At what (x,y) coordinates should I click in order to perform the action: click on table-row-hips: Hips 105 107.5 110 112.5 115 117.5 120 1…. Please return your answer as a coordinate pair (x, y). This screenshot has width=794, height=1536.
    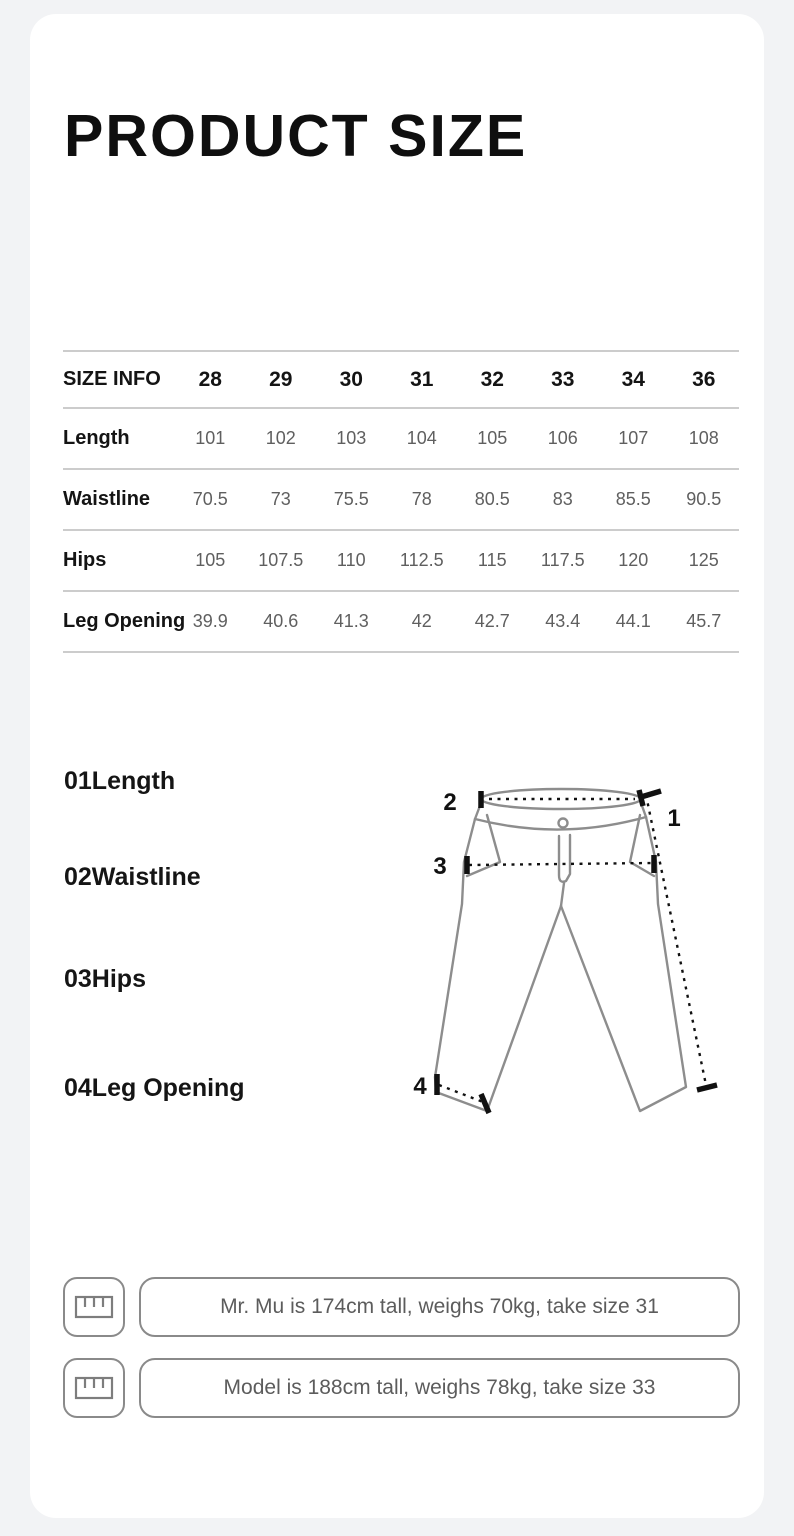
    Looking at the image, I should click on (401, 559).